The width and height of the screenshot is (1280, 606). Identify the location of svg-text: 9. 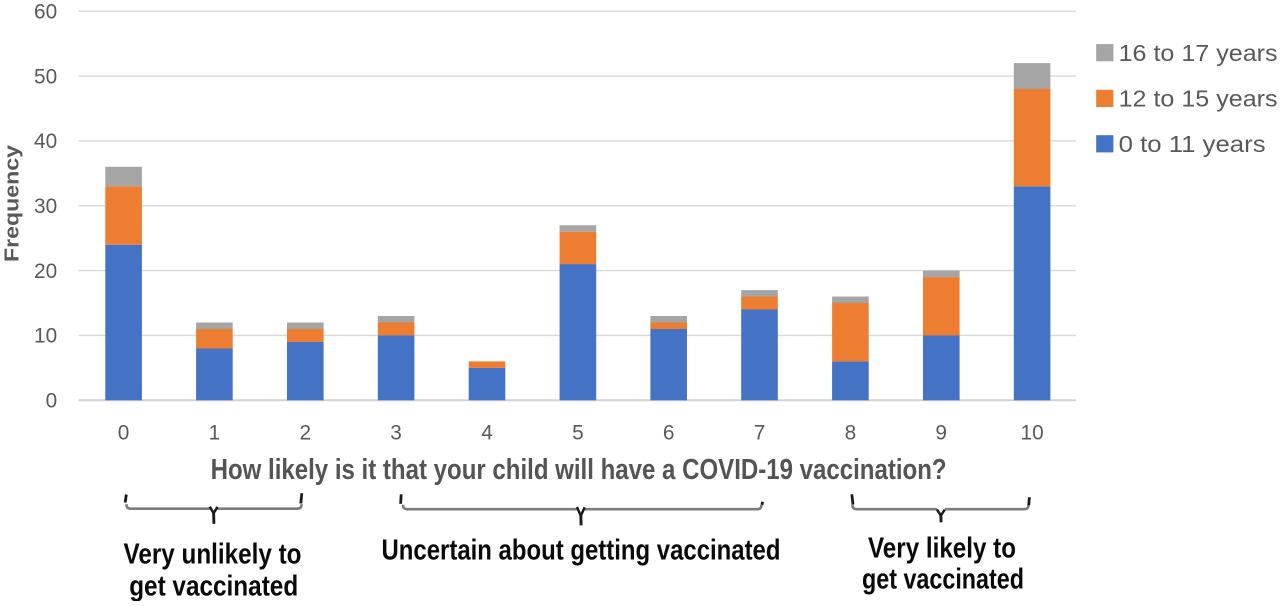
(941, 433).